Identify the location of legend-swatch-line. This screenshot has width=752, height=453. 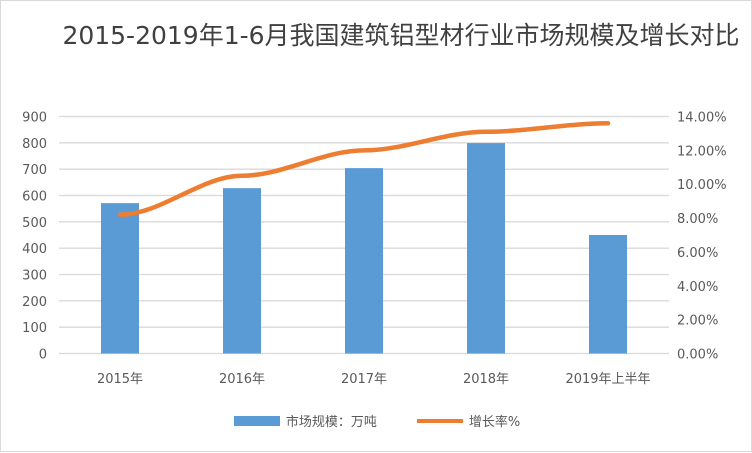
(440, 421).